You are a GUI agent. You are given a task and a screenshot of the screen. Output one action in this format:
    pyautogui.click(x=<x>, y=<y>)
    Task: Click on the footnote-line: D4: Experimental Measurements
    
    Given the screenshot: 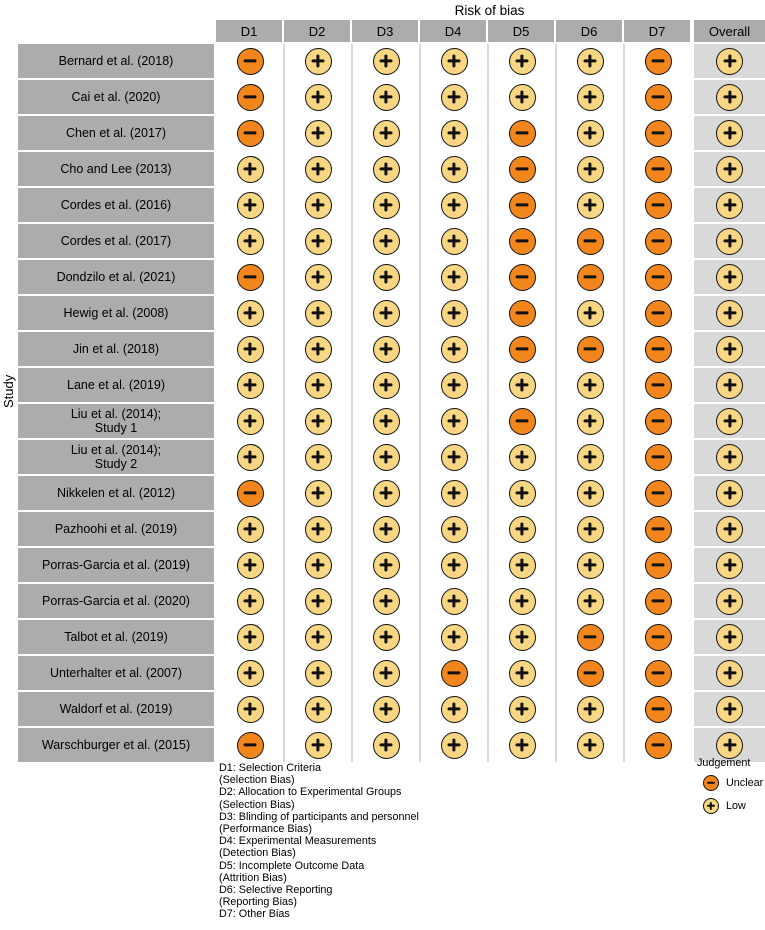 What is the action you would take?
    pyautogui.click(x=298, y=841)
    